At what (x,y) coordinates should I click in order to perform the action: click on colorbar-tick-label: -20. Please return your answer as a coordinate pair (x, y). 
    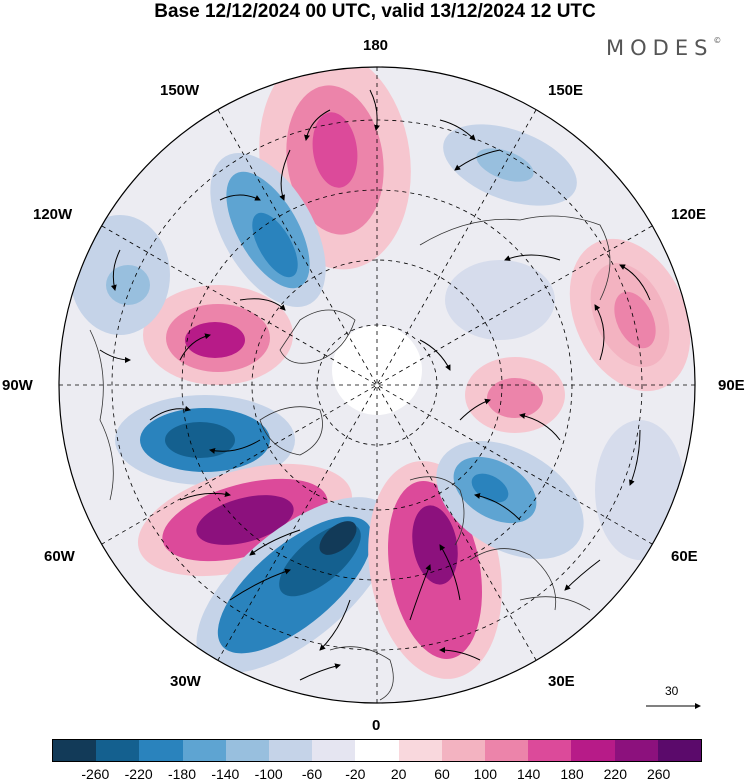
    Looking at the image, I should click on (355, 774).